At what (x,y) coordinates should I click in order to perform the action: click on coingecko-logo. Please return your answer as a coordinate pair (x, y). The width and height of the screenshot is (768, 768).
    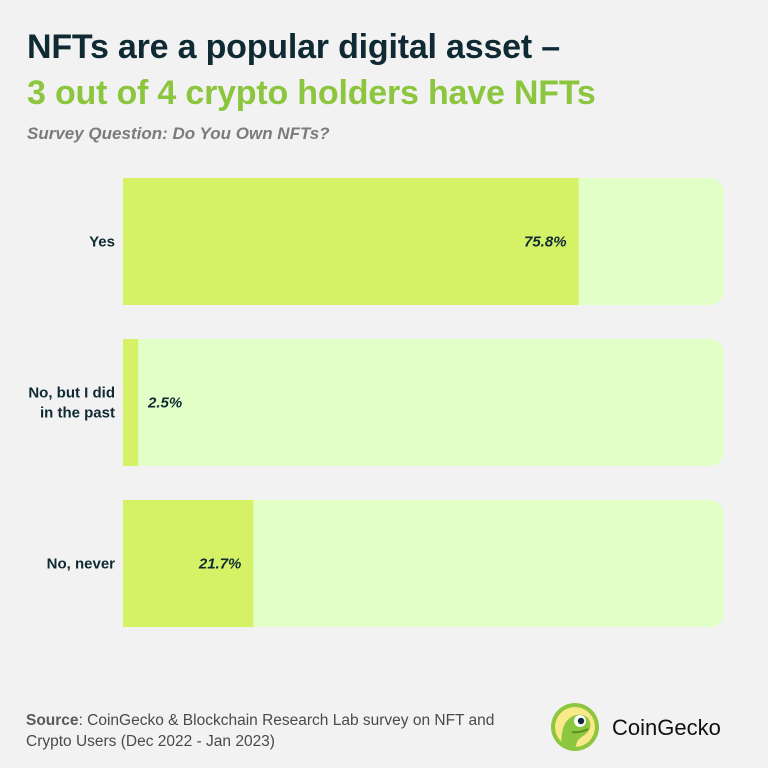
    Looking at the image, I should click on (575, 727).